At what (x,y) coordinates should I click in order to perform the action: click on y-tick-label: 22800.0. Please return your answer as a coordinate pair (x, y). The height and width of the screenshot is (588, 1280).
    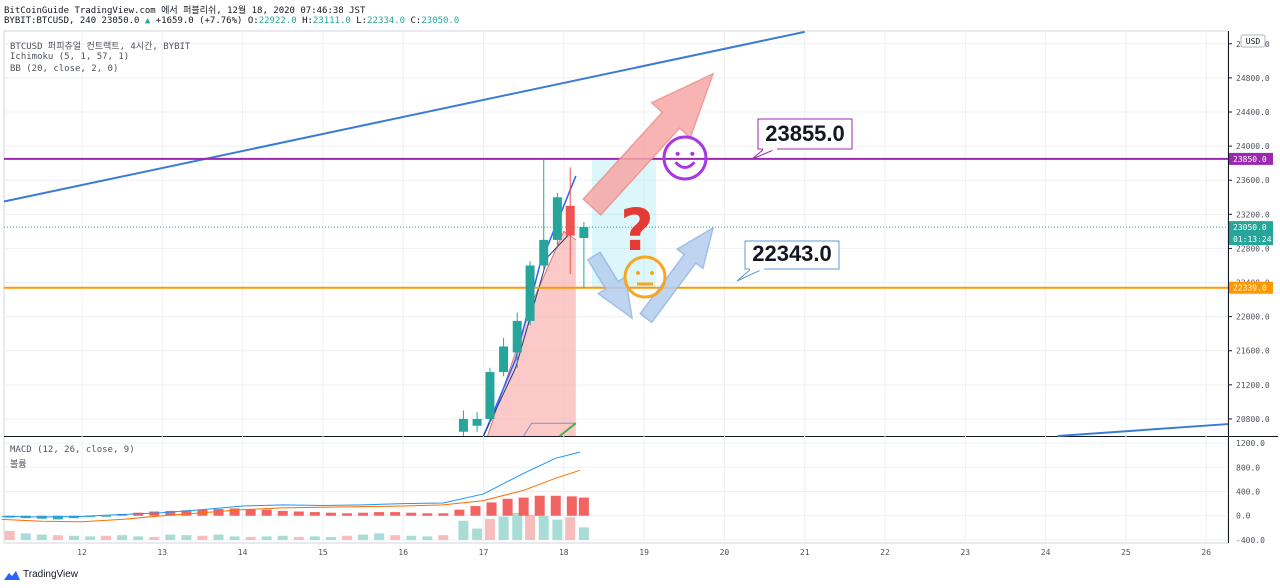
    Looking at the image, I should click on (1253, 248).